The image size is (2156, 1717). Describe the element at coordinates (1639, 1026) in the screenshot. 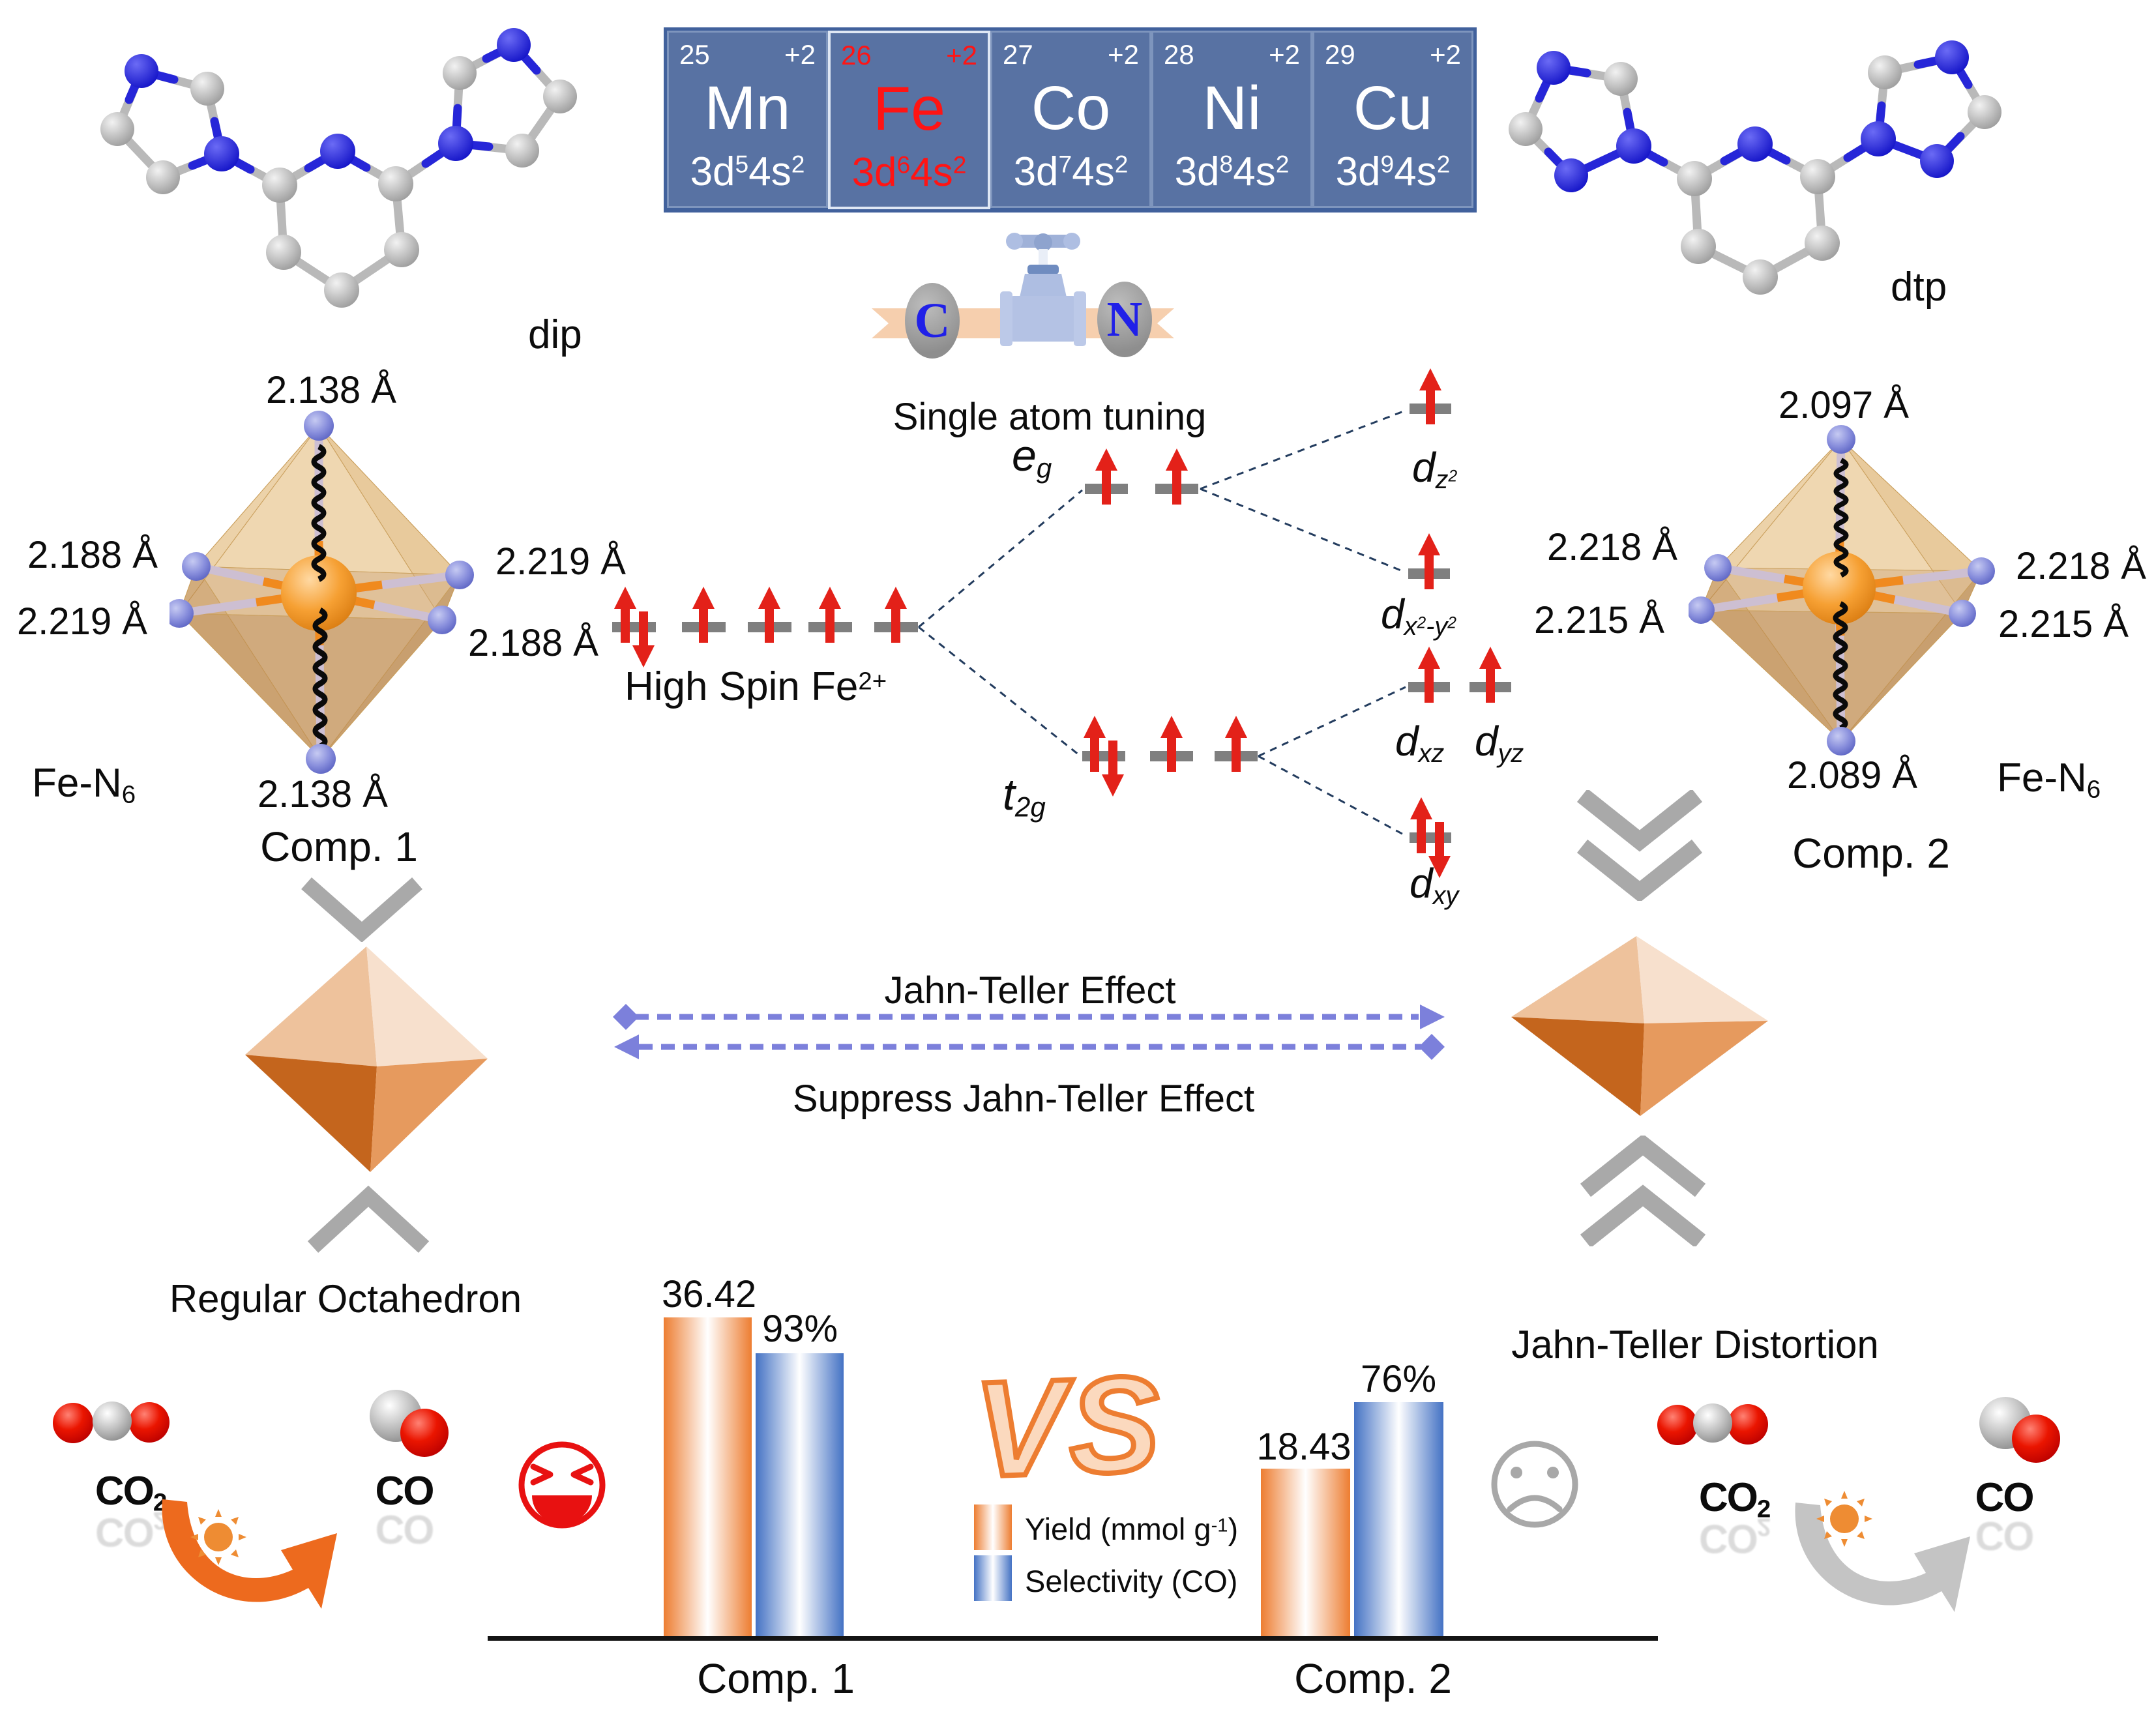

I see `distorted-octahedron-icon` at that location.